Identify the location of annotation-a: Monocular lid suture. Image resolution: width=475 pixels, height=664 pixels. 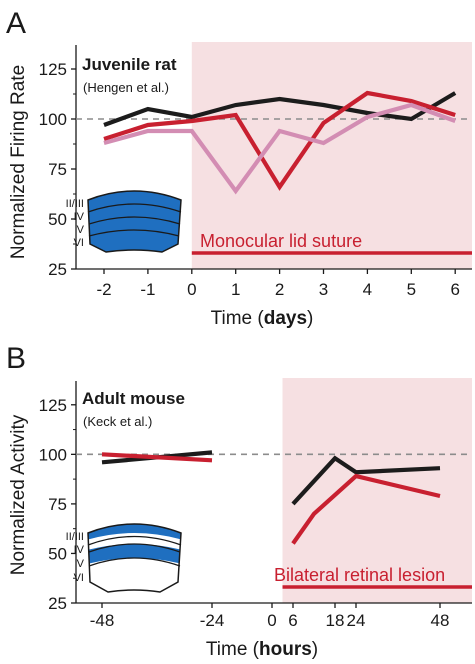
(281, 241).